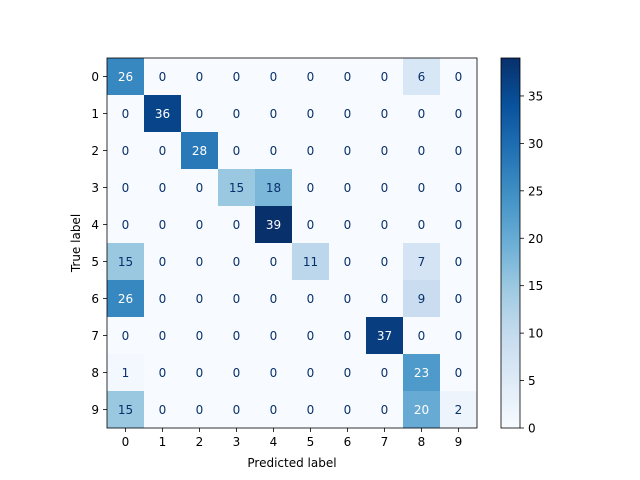 The height and width of the screenshot is (480, 640). Describe the element at coordinates (95, 262) in the screenshot. I see `y-tick-label: 5` at that location.